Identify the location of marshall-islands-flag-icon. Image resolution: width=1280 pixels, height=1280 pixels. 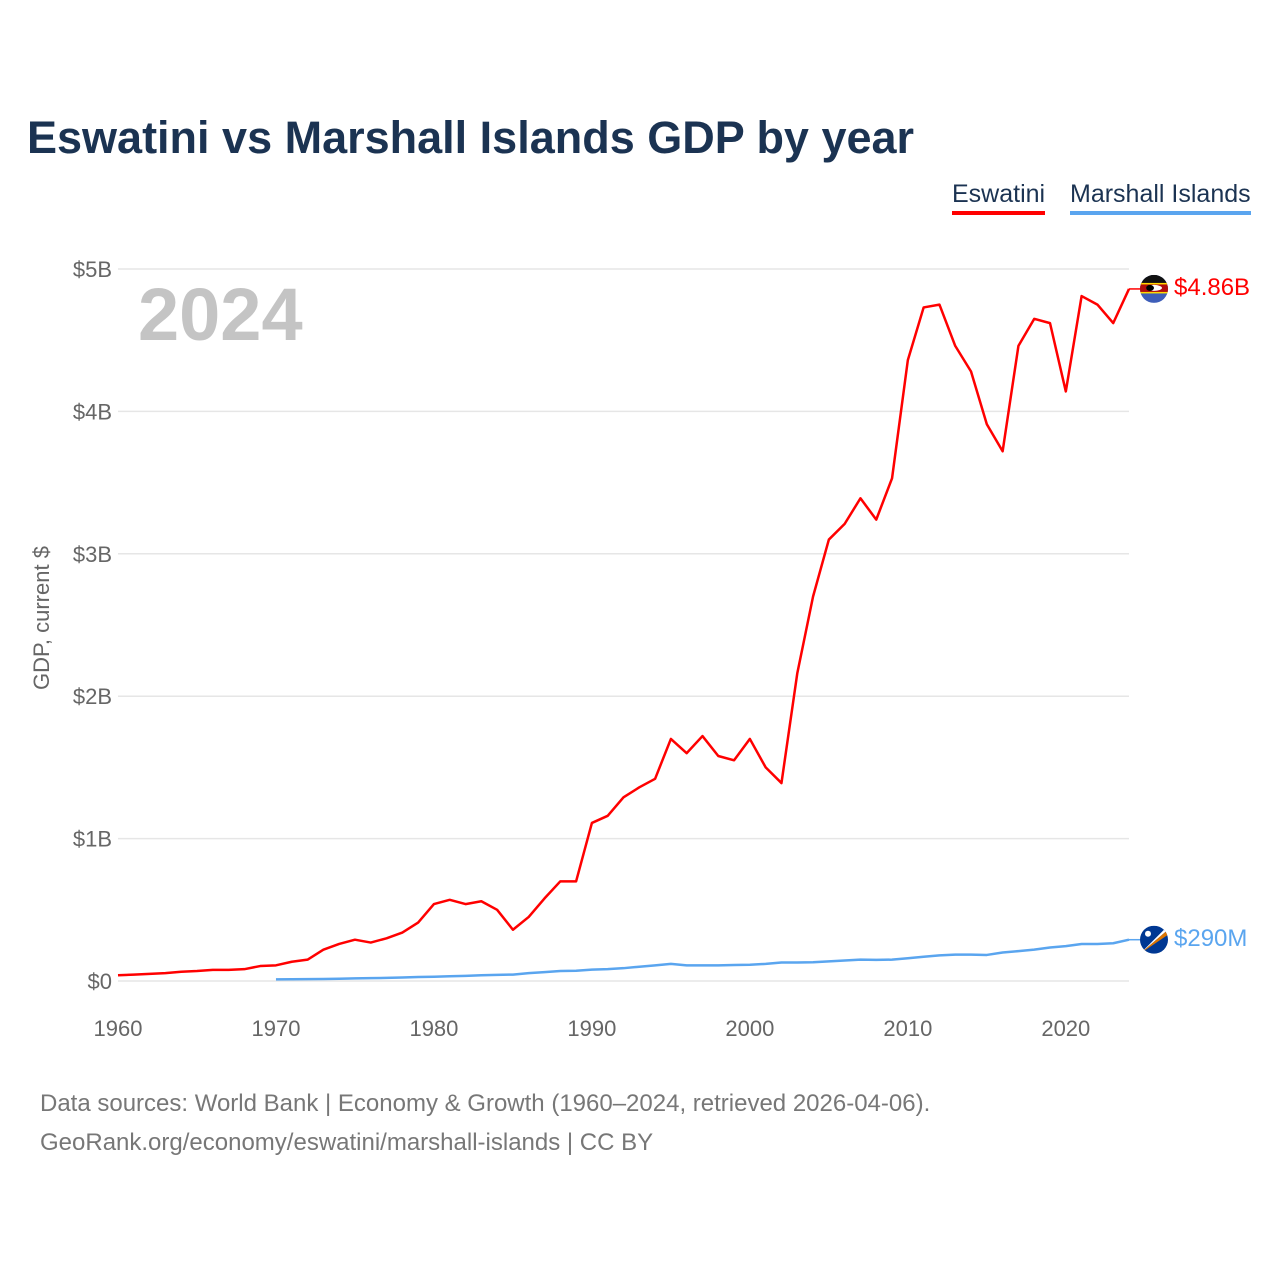
(1154, 939).